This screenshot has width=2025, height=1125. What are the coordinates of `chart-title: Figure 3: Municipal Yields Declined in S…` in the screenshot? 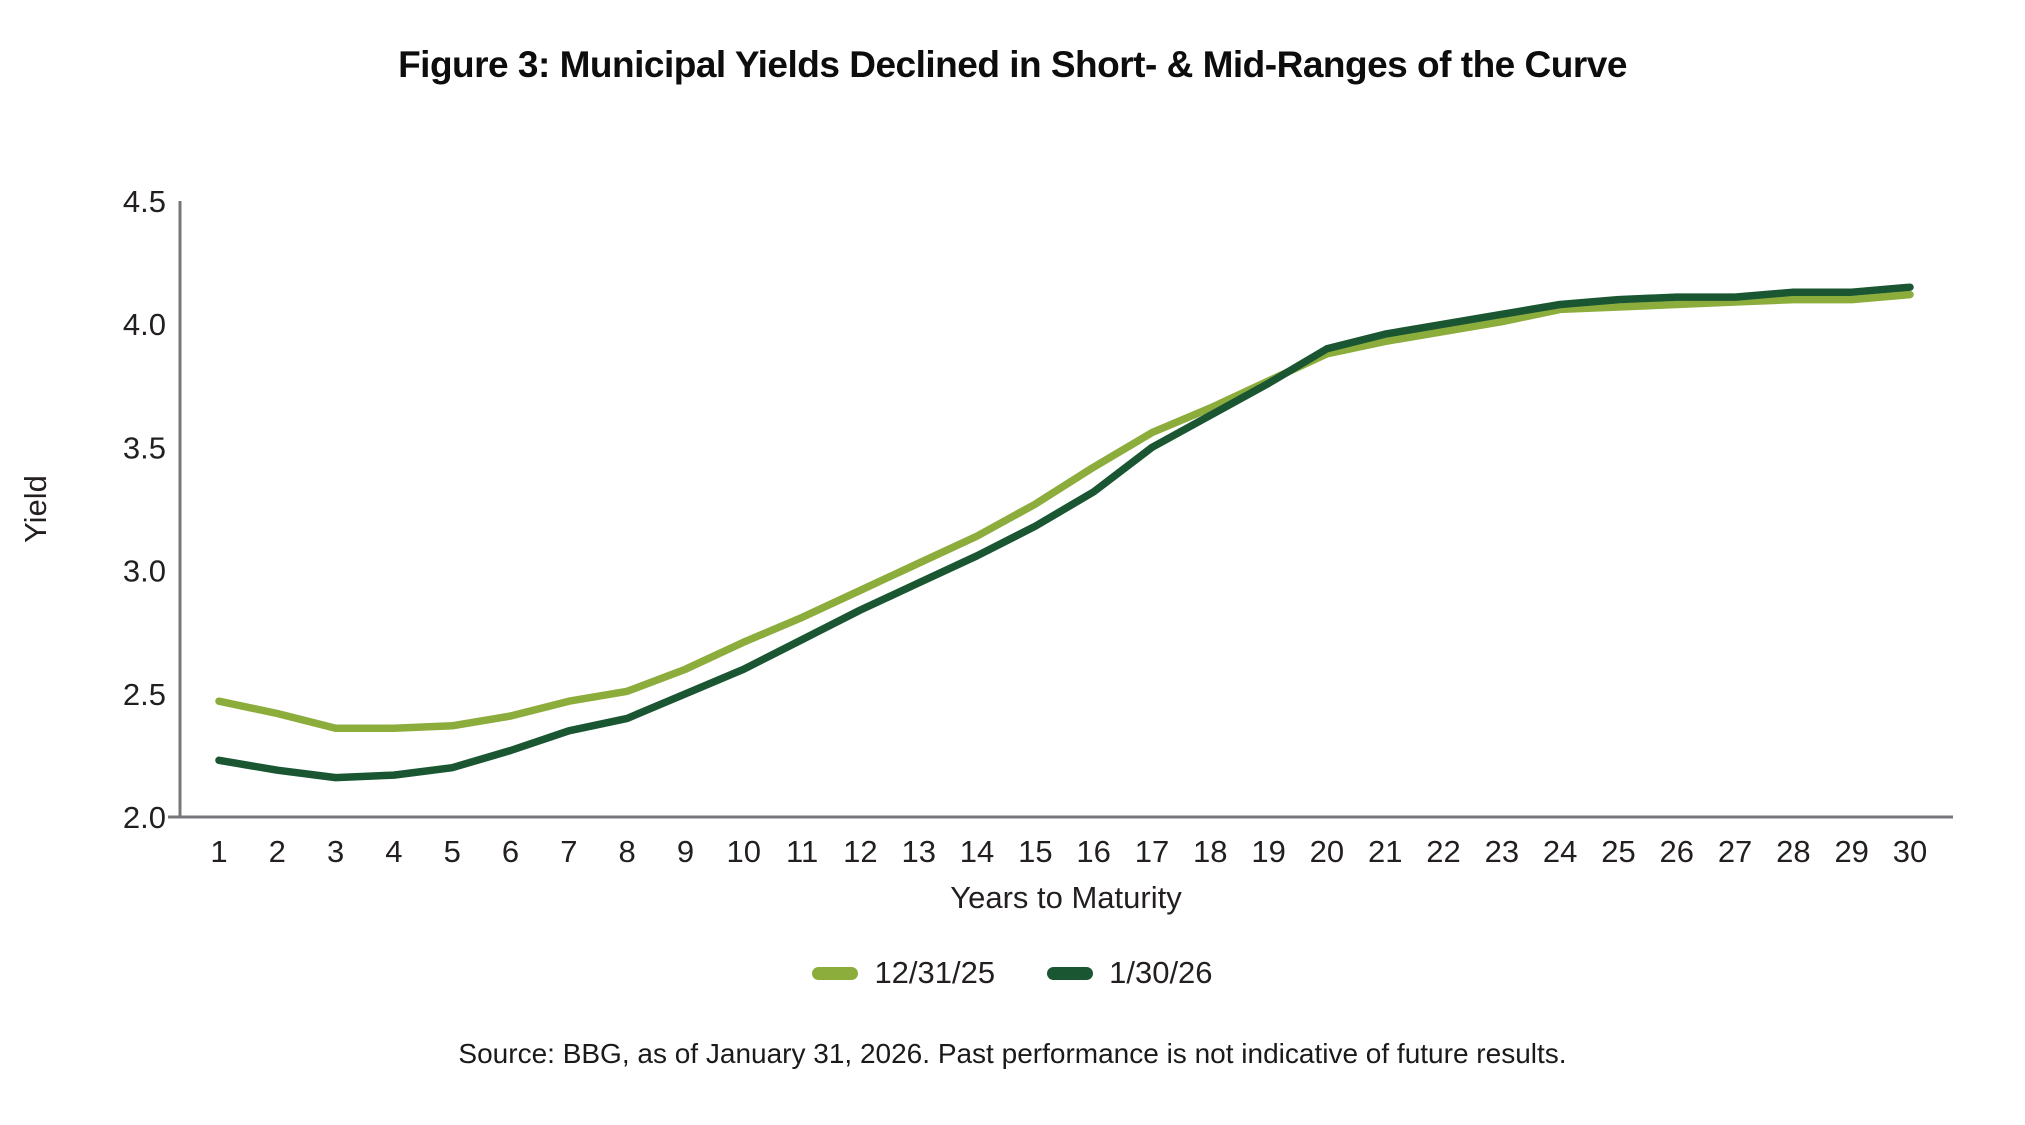 It's located at (1012, 64).